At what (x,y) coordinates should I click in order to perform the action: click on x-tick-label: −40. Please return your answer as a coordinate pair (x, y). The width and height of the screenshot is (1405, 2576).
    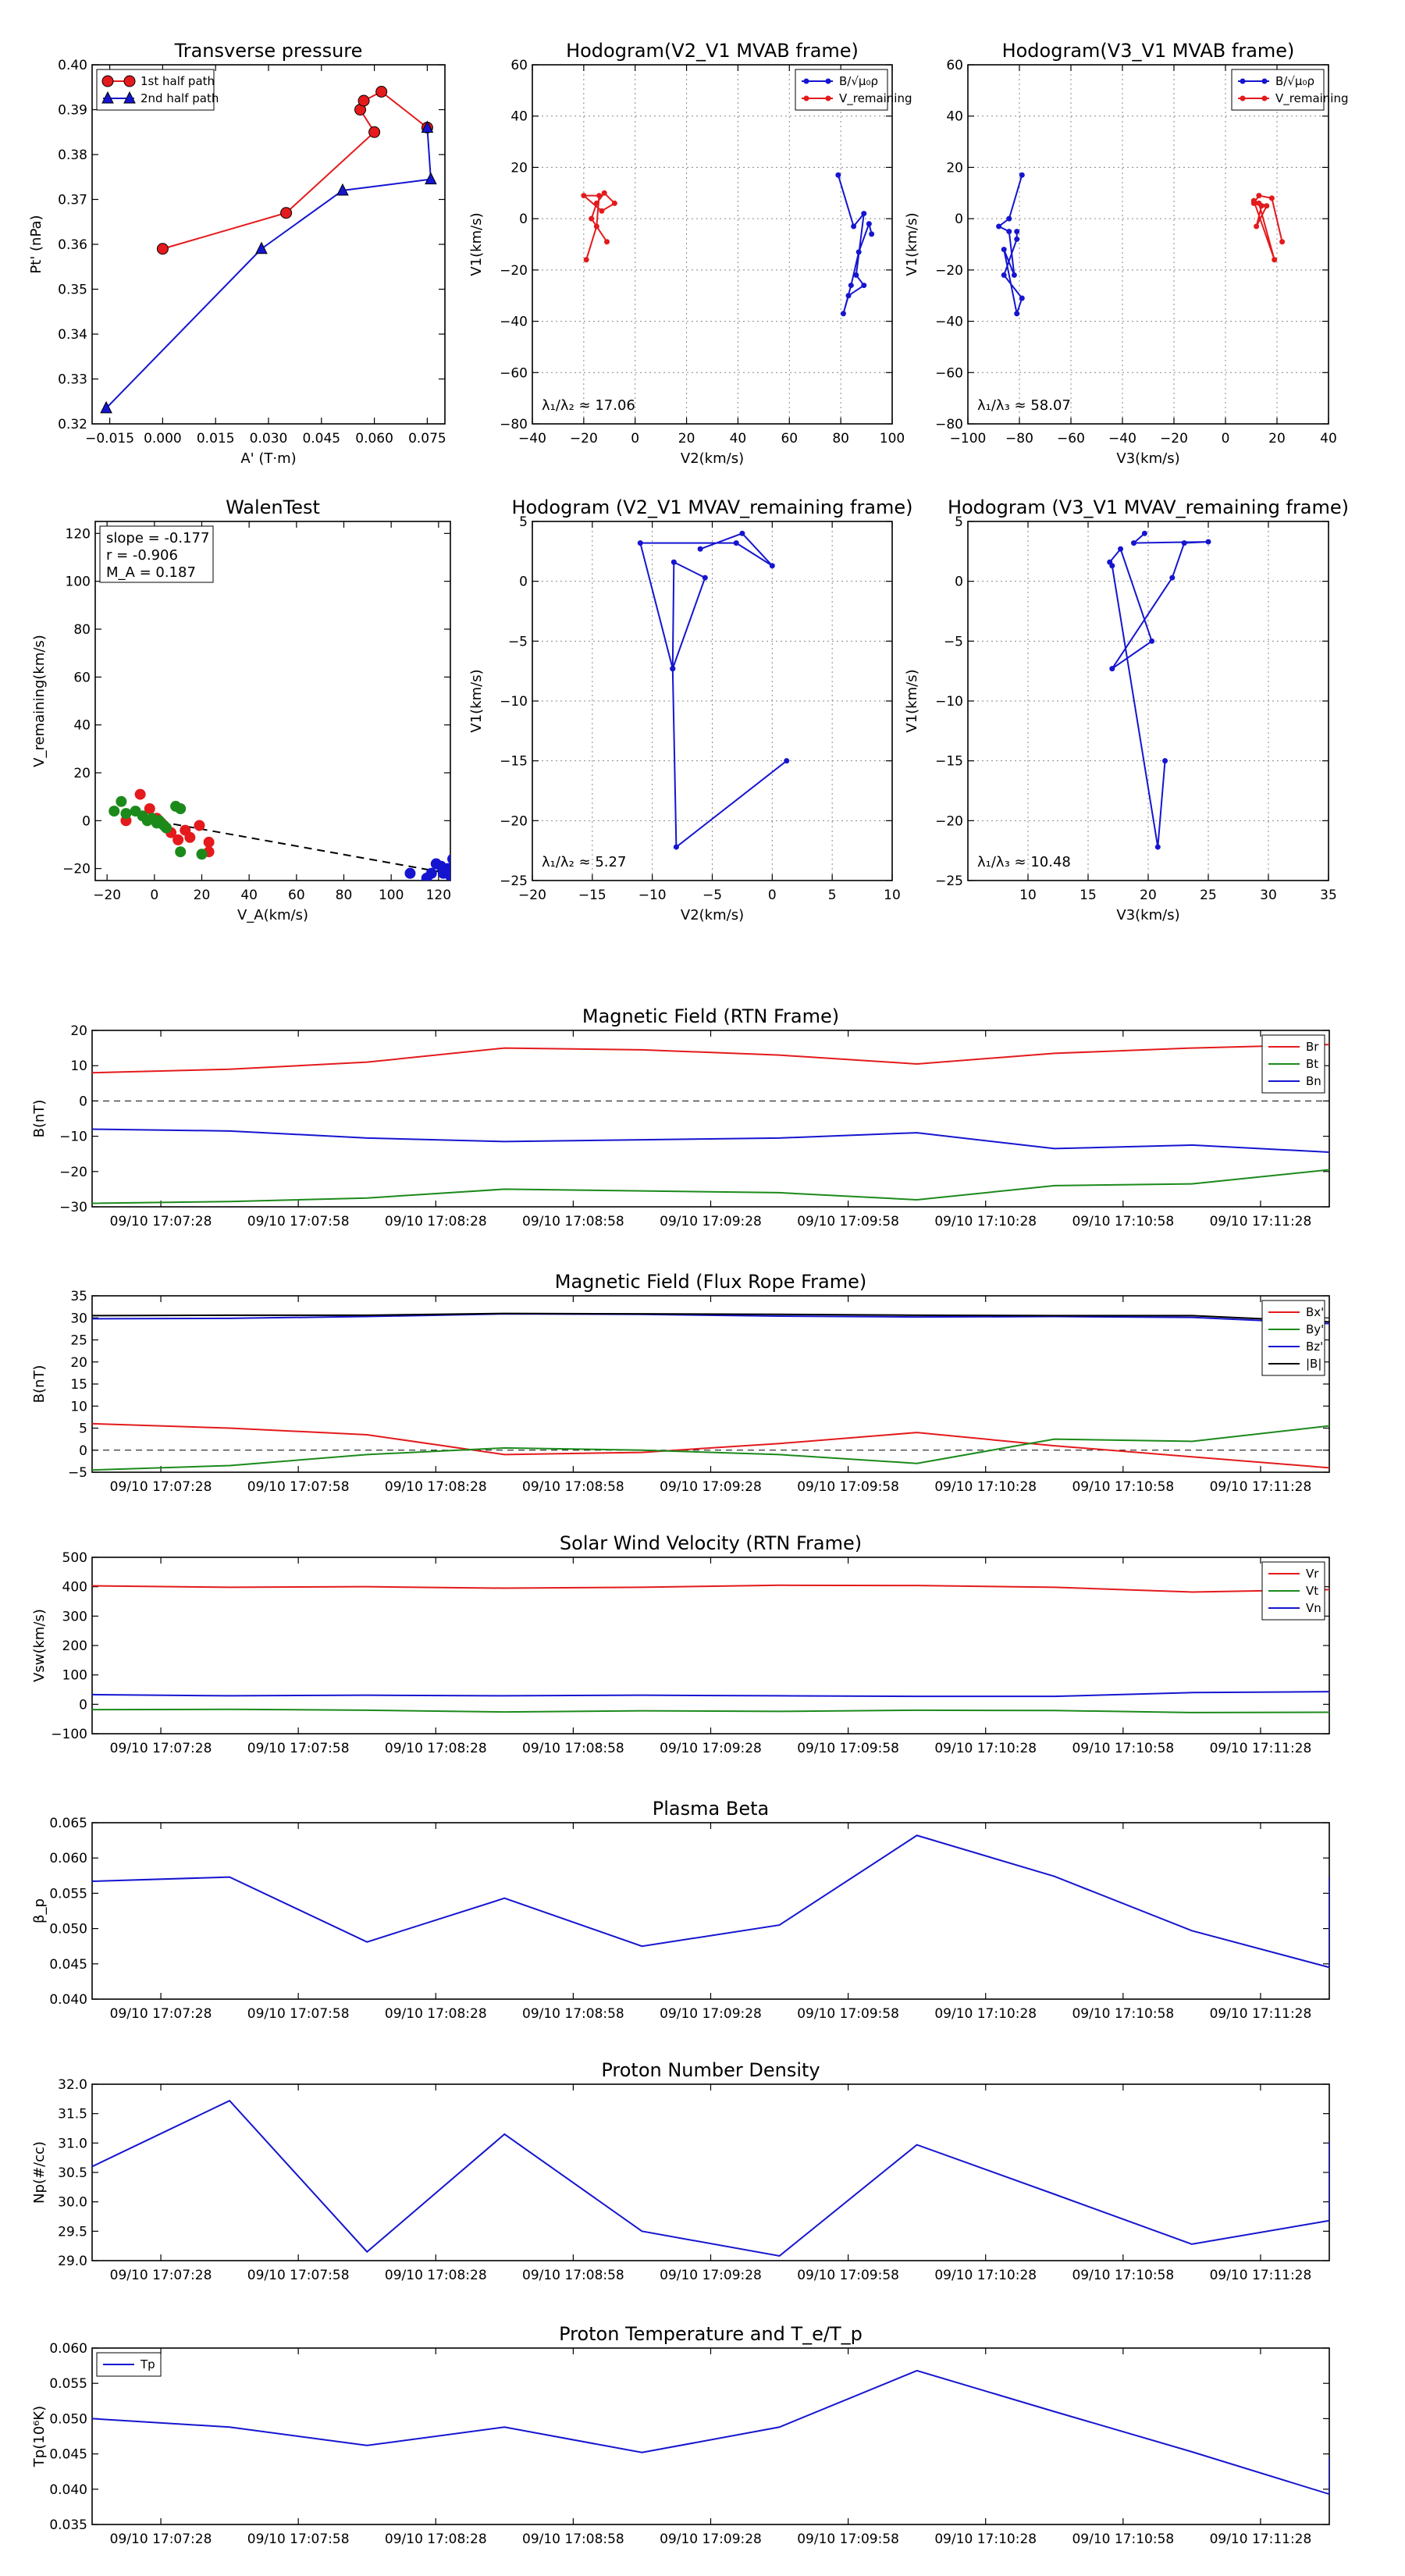
    Looking at the image, I should click on (532, 439).